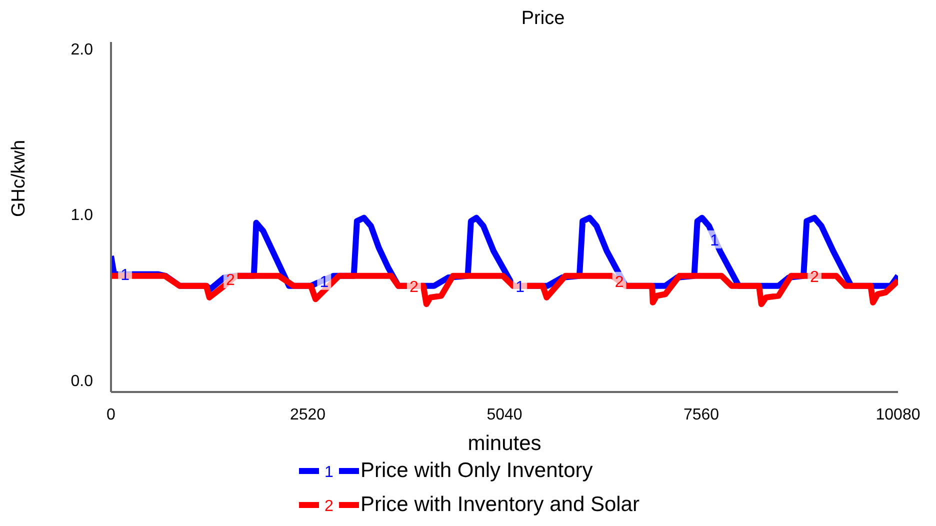 Image resolution: width=936 pixels, height=526 pixels. What do you see at coordinates (328, 506) in the screenshot?
I see `text: 2` at bounding box center [328, 506].